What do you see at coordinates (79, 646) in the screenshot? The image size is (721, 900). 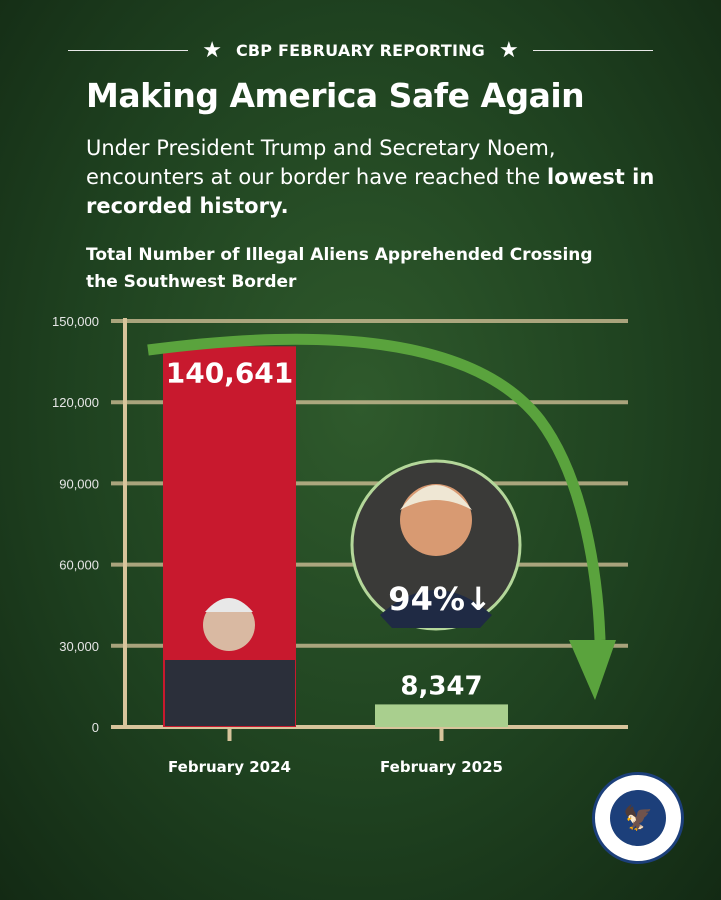 I see `y-tick-label: 30,000` at bounding box center [79, 646].